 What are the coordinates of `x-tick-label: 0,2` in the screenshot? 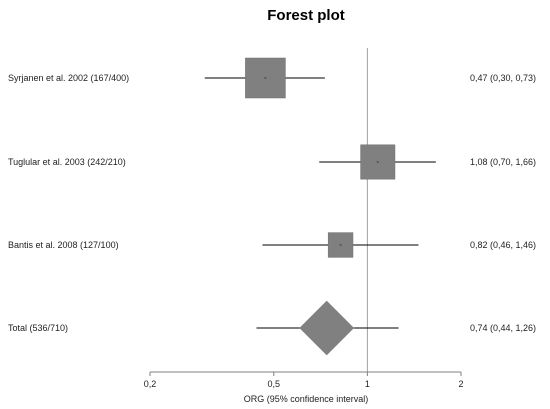 It's located at (150, 384).